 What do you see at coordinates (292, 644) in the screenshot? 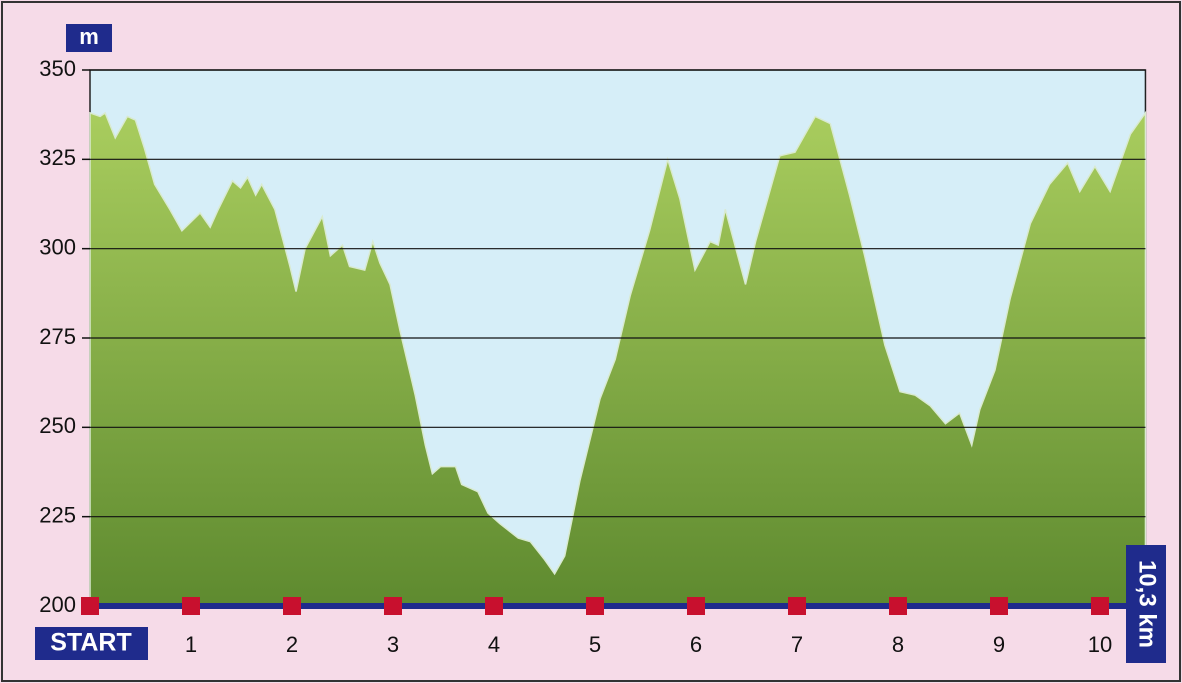
I see `x-tick-label: 2` at bounding box center [292, 644].